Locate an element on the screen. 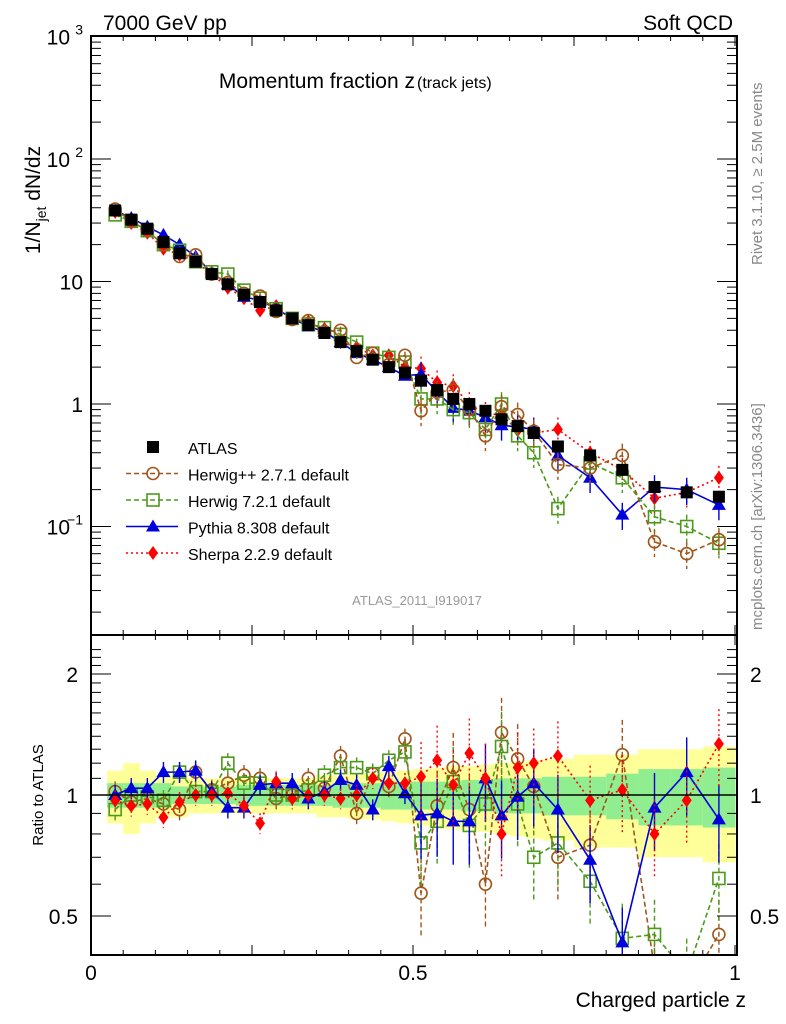 Image resolution: width=786 pixels, height=1024 pixels. ratio-series-sherpa is located at coordinates (417, 793).